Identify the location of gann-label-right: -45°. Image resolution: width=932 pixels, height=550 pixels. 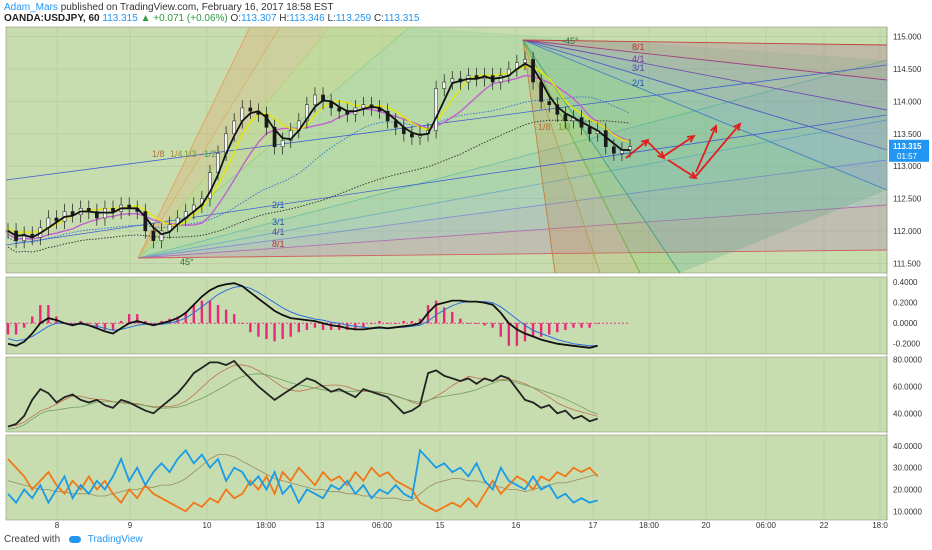
(570, 41).